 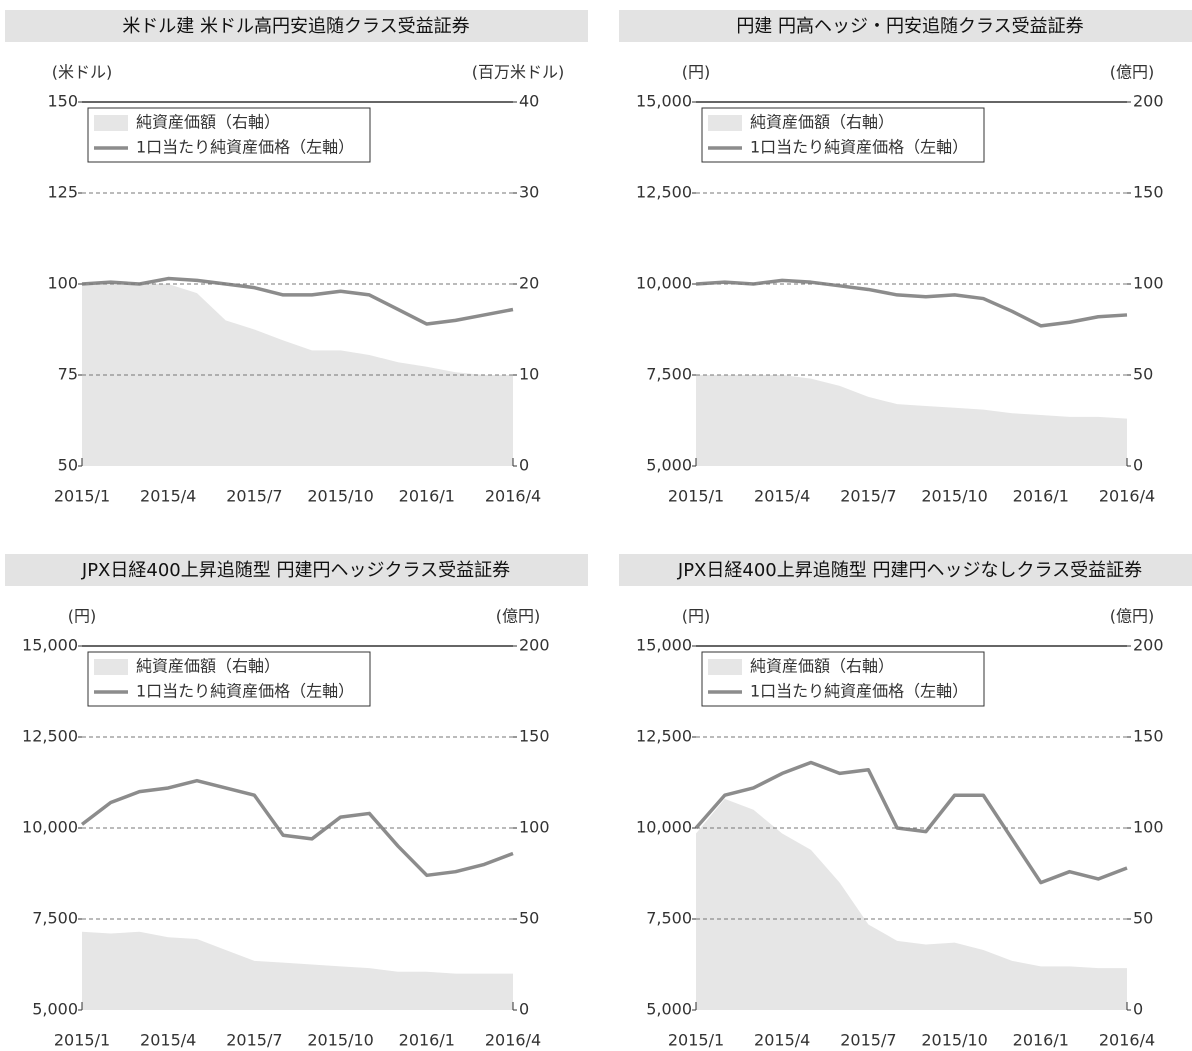 What do you see at coordinates (529, 283) in the screenshot?
I see `y2-tick-label: 20` at bounding box center [529, 283].